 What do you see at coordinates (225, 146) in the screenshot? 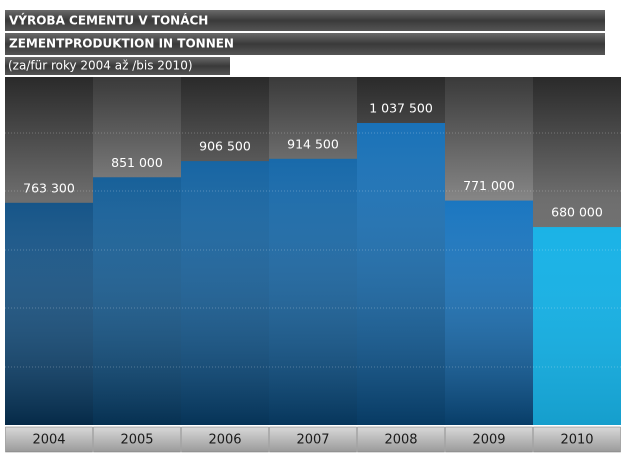
I see `value-label: 906 500` at bounding box center [225, 146].